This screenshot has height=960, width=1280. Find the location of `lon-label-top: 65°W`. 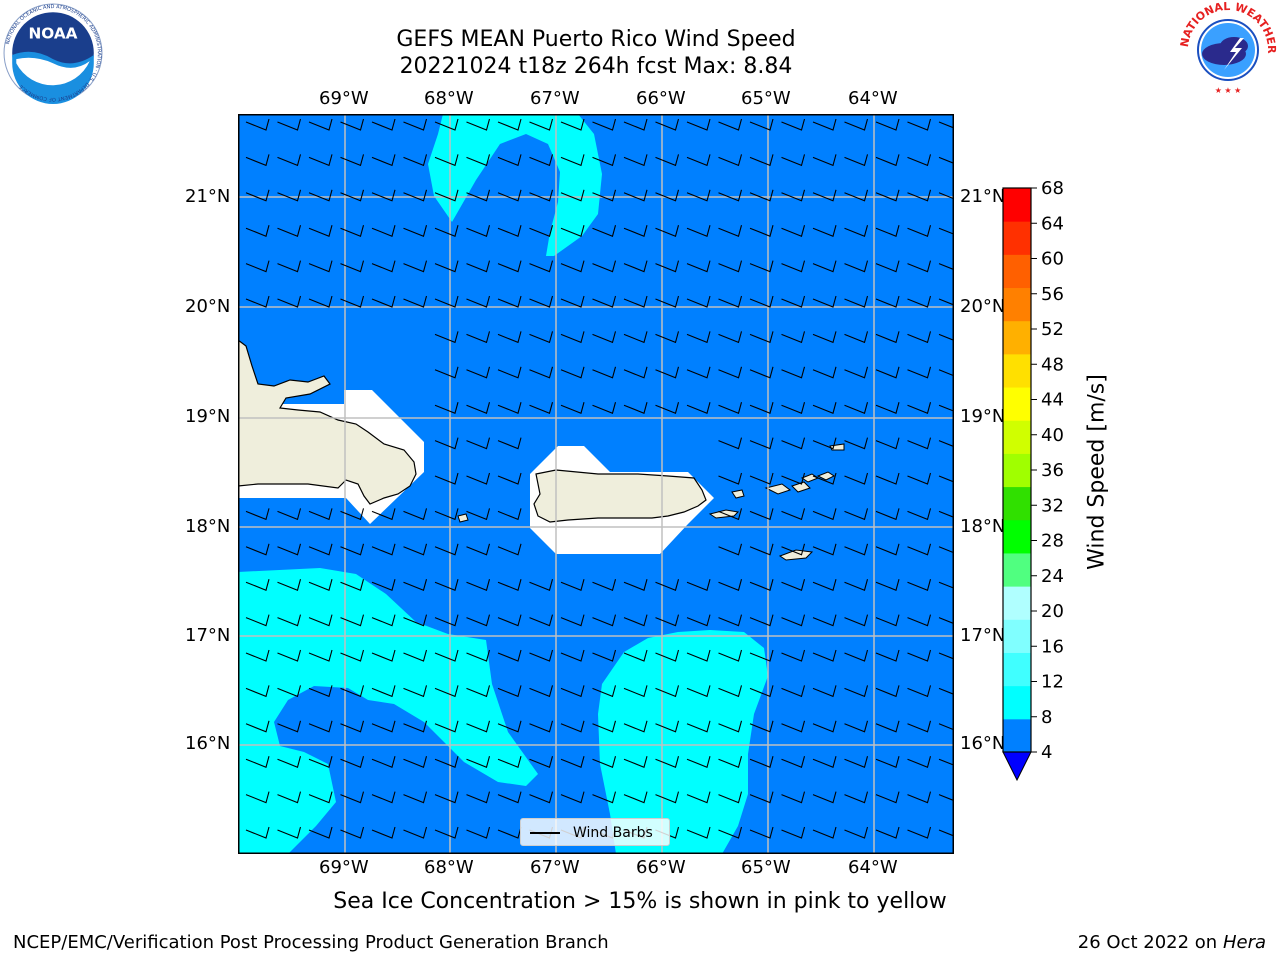

lon-label-top: 65°W is located at coordinates (766, 98).